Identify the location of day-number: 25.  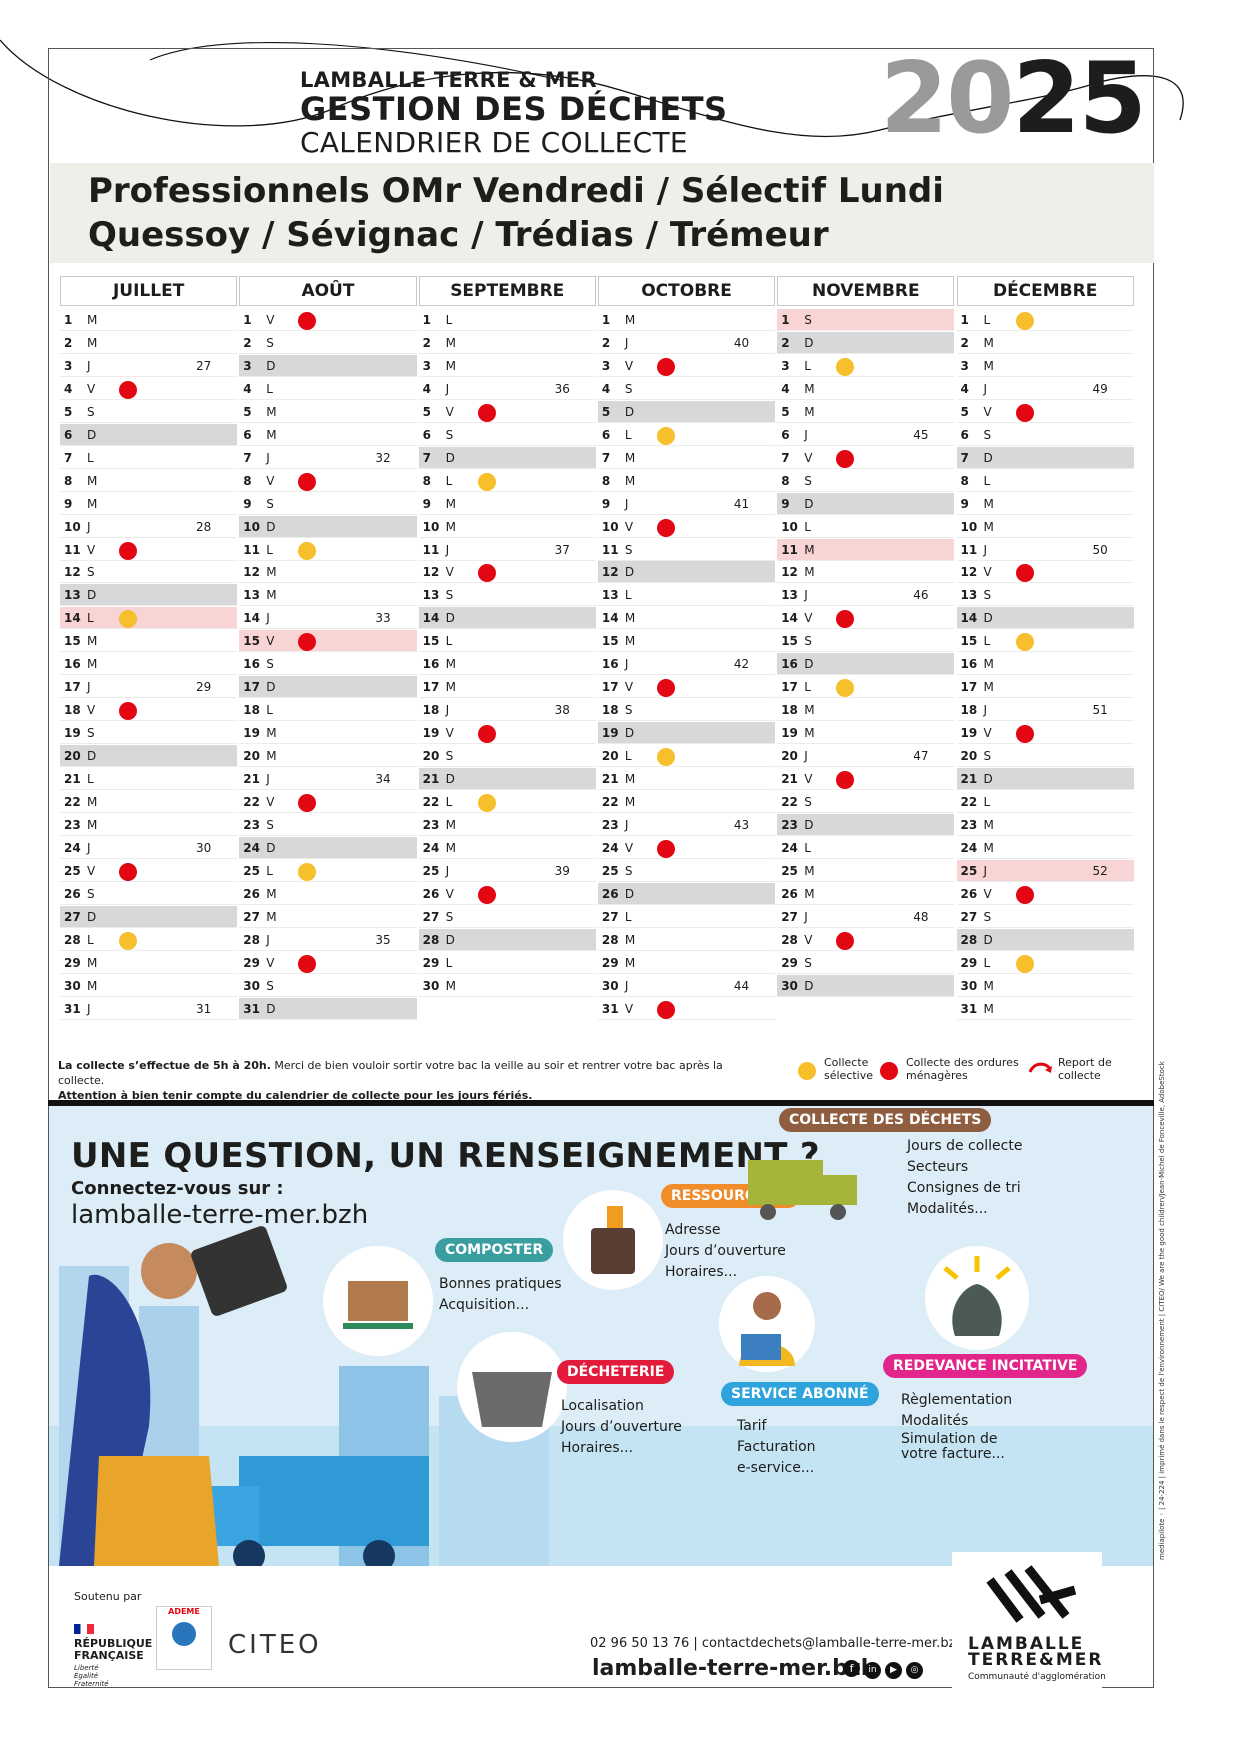
(251, 870).